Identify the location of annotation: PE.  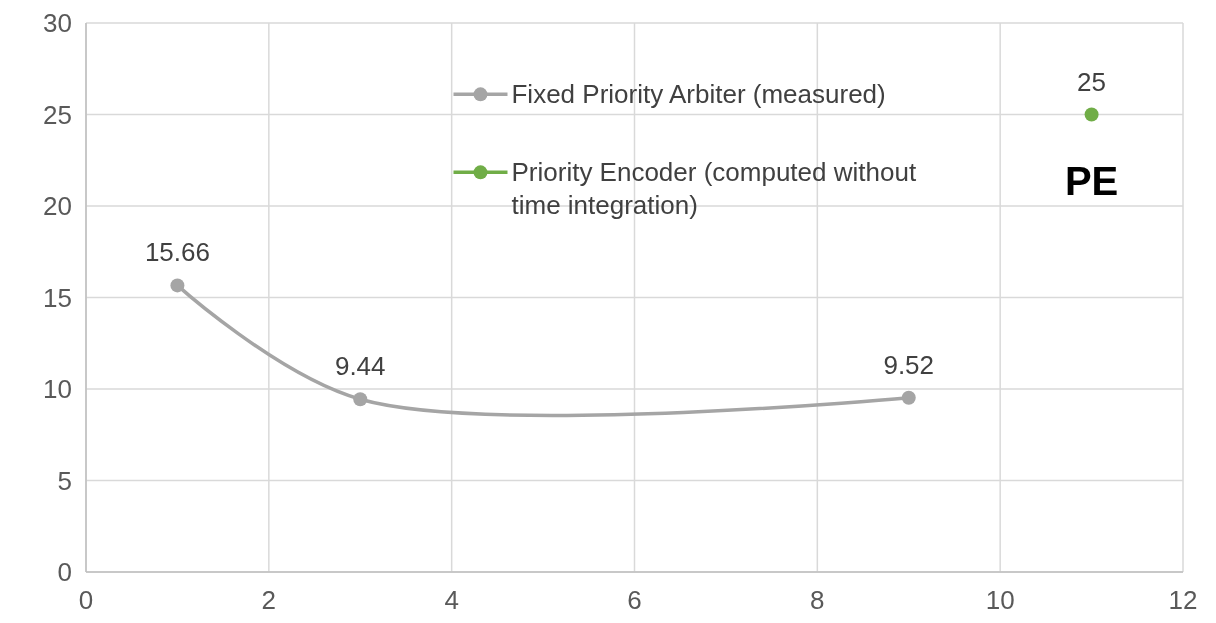
(1091, 180).